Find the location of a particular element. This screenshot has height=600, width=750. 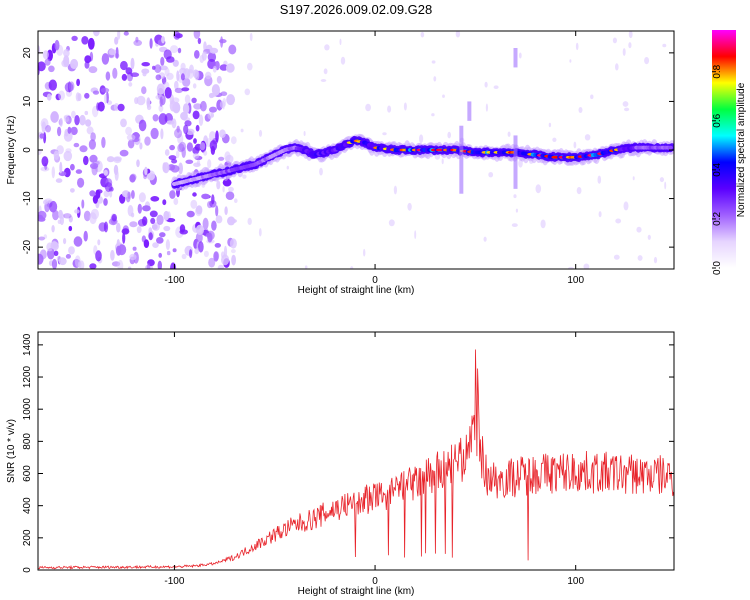

colorbar-gradient is located at coordinates (724, 149).